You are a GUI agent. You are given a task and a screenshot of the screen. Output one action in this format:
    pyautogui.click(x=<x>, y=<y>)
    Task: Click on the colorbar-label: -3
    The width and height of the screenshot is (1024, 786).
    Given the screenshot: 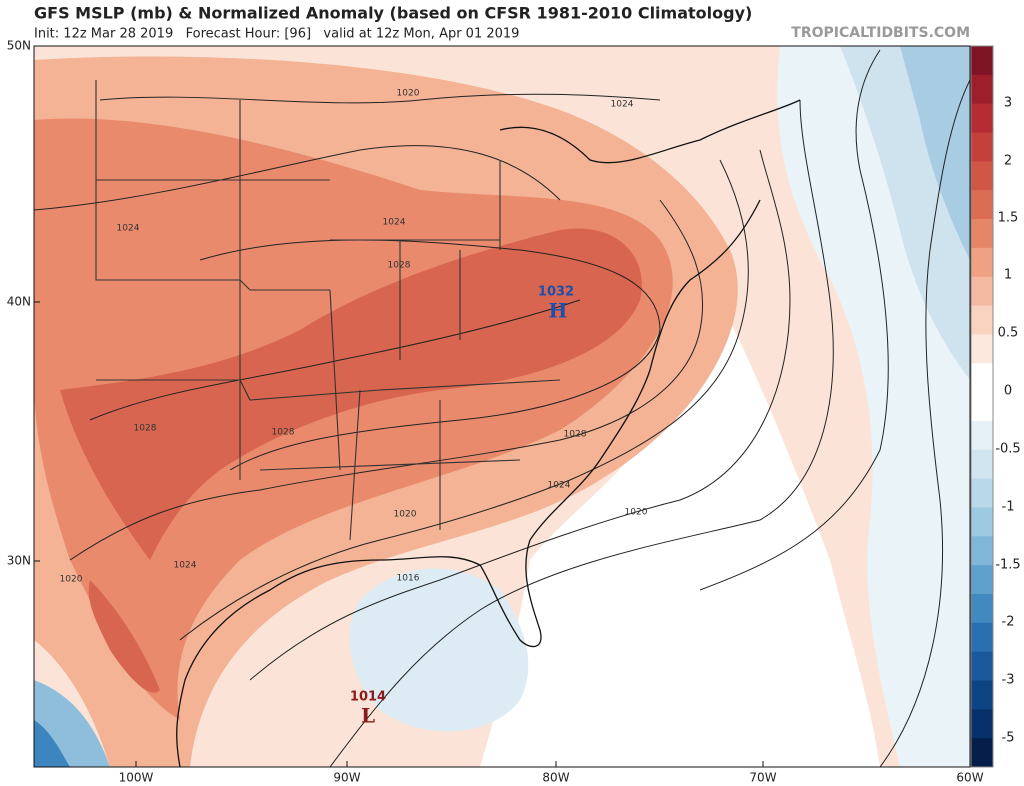 What is the action you would take?
    pyautogui.click(x=1008, y=680)
    